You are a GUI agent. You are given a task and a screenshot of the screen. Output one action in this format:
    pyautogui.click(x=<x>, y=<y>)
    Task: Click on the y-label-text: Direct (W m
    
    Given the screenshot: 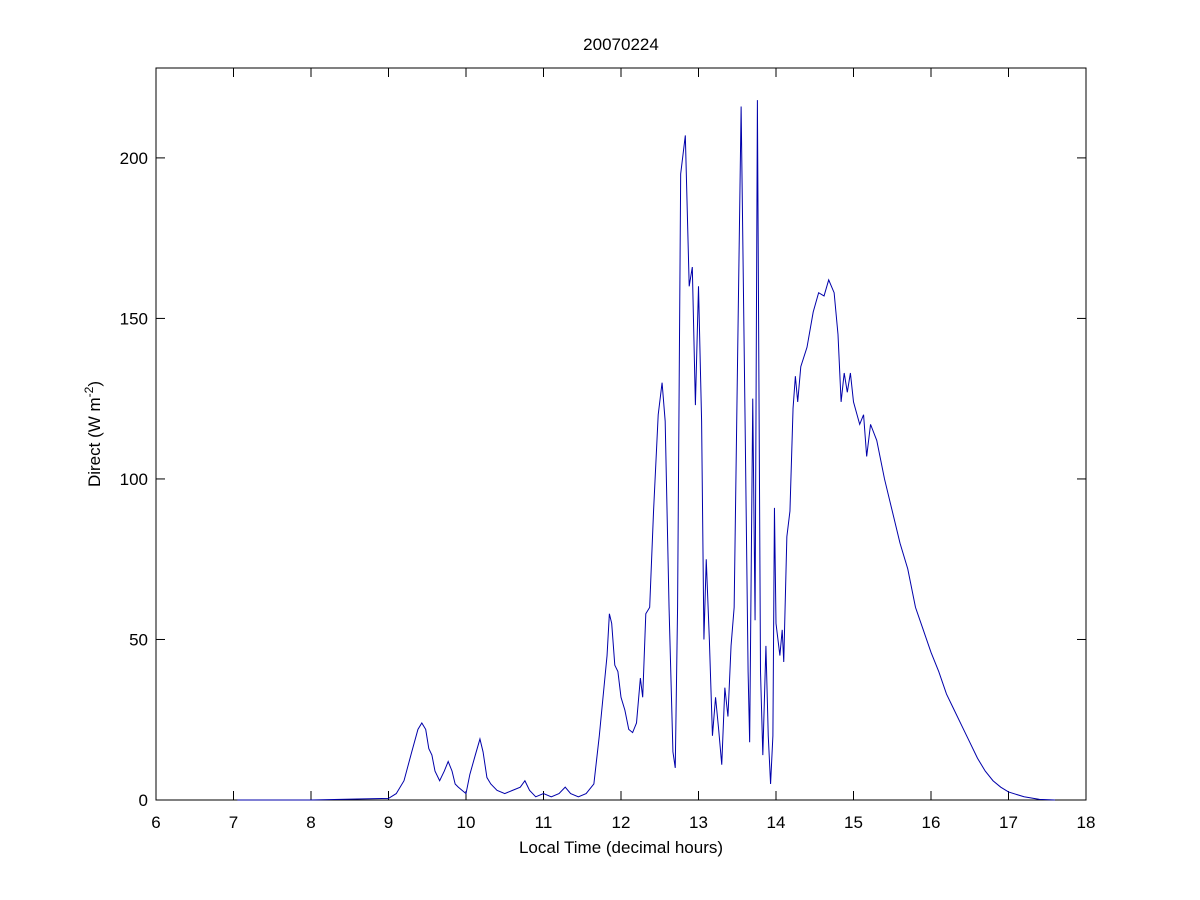 What is the action you would take?
    pyautogui.click(x=94, y=442)
    